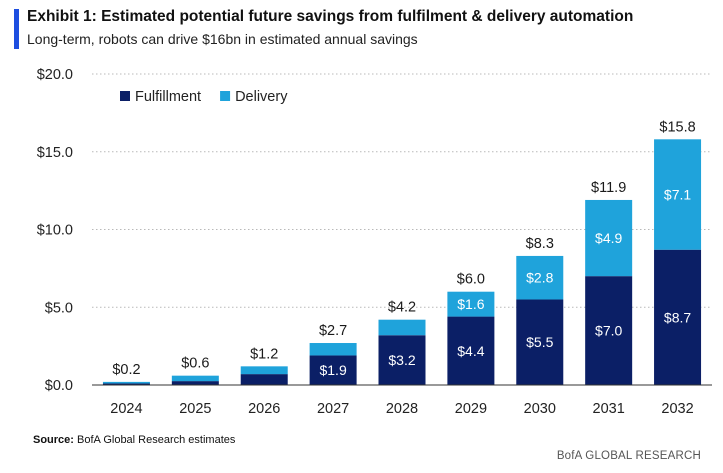 The image size is (723, 473). I want to click on total-label: $1.2, so click(264, 354).